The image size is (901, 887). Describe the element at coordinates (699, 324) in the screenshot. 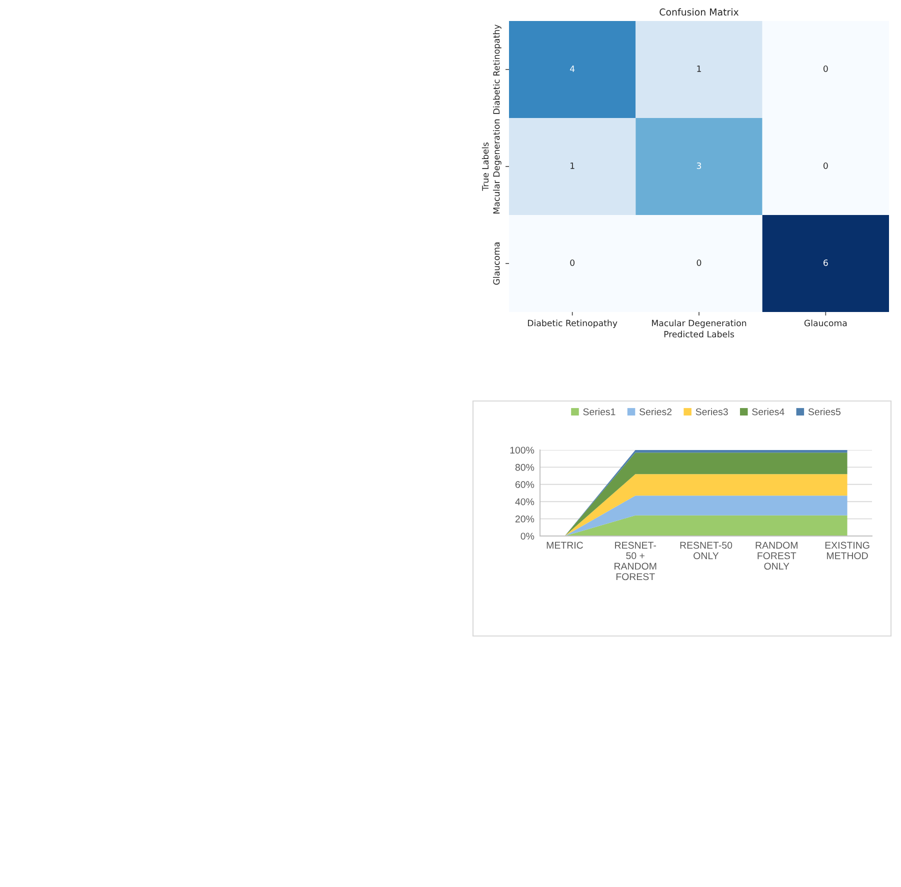

I see `x-tick-label: Macular Degeneration` at that location.